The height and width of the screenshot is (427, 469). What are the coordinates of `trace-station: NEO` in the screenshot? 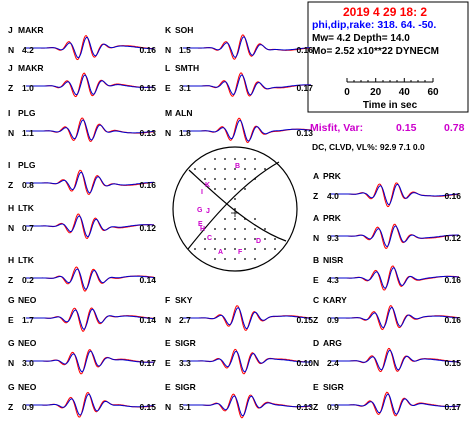 It's located at (27, 300).